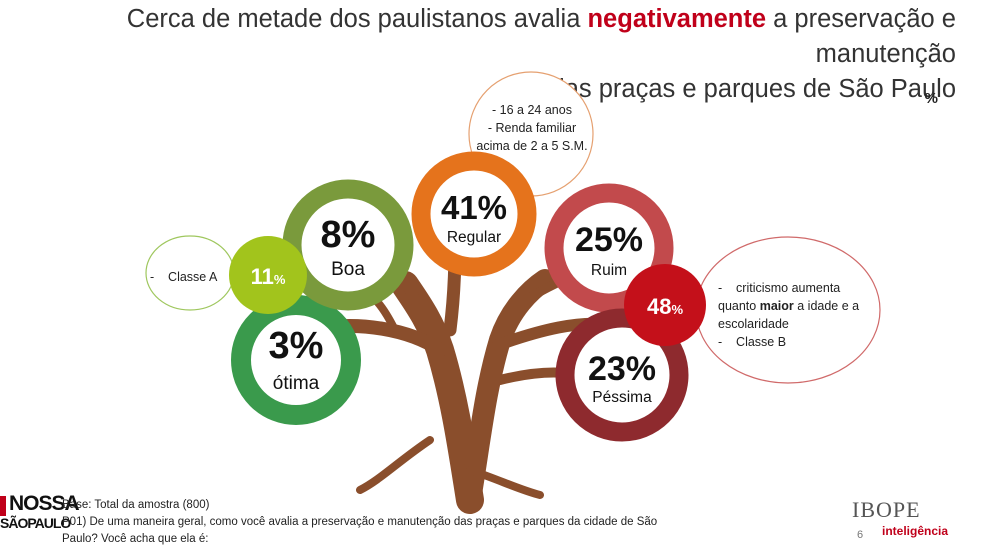  Describe the element at coordinates (860, 535) in the screenshot. I see `page-number: 6` at that location.